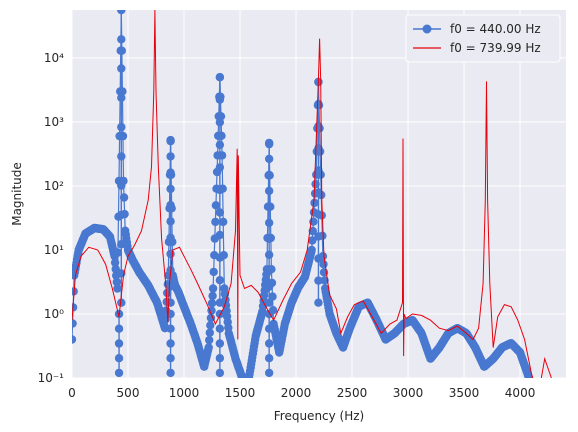 Image resolution: width=578 pixels, height=432 pixels. Describe the element at coordinates (352, 393) in the screenshot. I see `x-tick-label: 2500` at that location.